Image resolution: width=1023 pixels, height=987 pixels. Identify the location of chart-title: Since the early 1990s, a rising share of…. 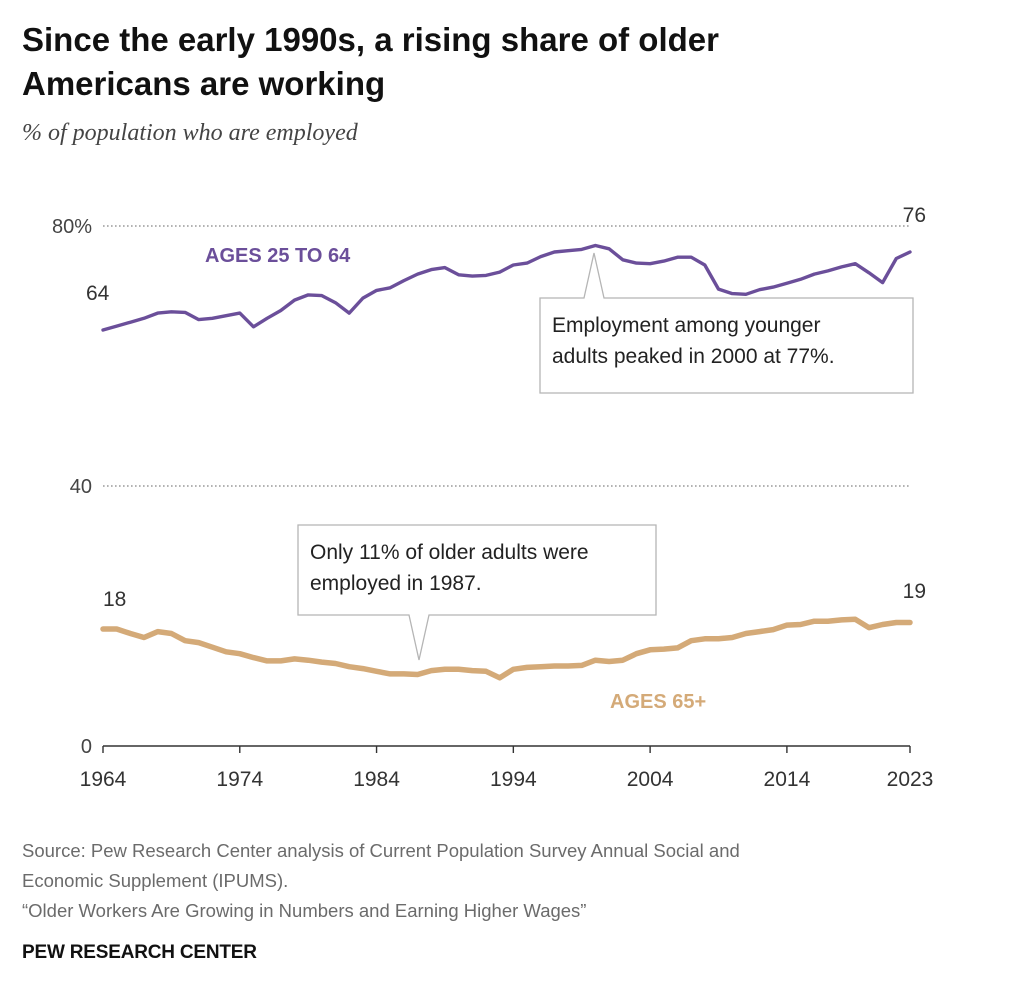
(472, 62).